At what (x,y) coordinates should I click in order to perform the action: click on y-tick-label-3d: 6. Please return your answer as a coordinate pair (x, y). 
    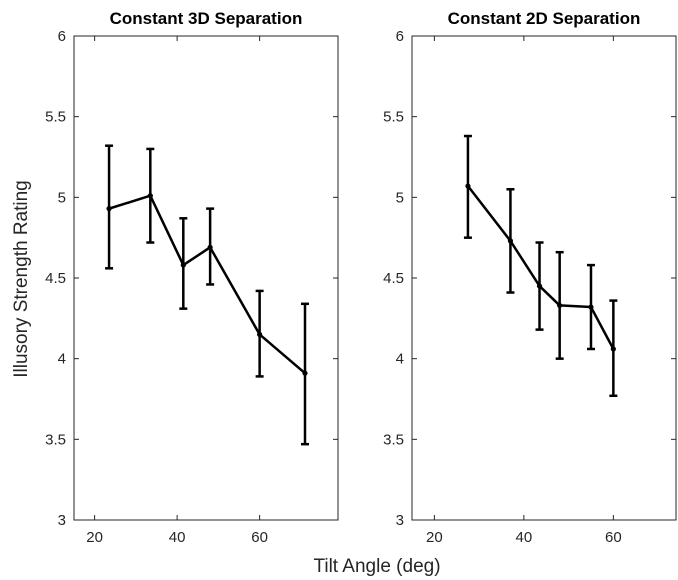
    Looking at the image, I should click on (62, 36).